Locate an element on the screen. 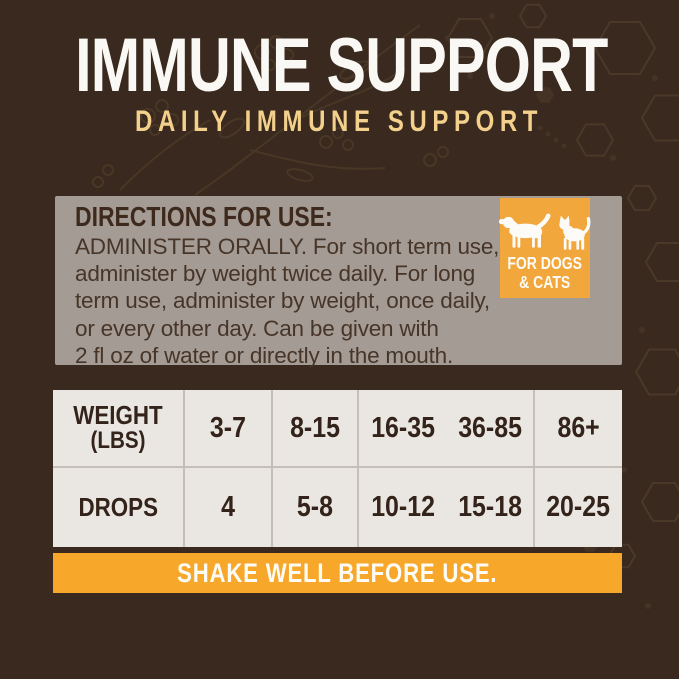  page-subtitle: DAILY IMMUNE SUPPORT is located at coordinates (339, 122).